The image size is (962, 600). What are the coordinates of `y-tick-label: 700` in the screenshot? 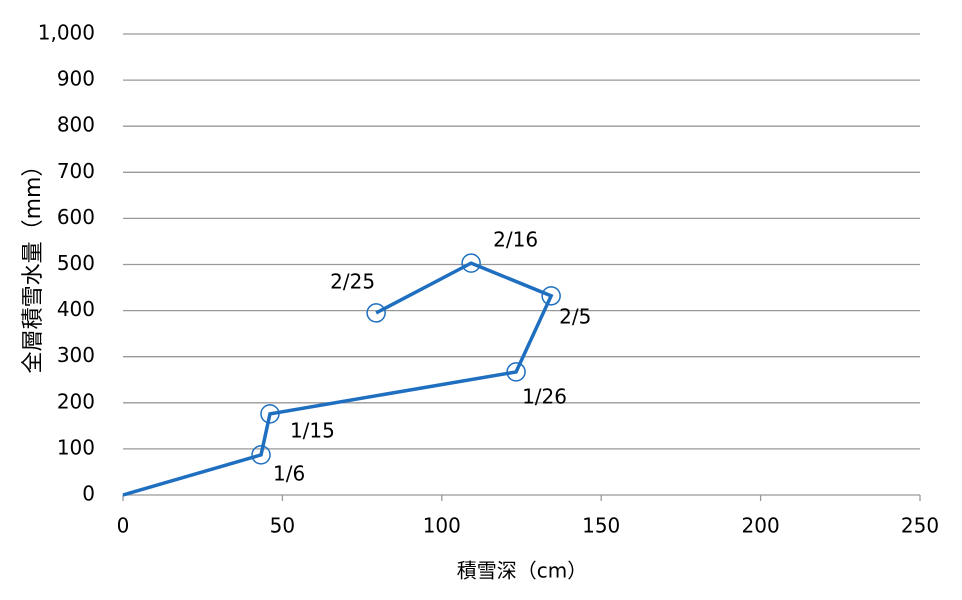 It's located at (76, 171).